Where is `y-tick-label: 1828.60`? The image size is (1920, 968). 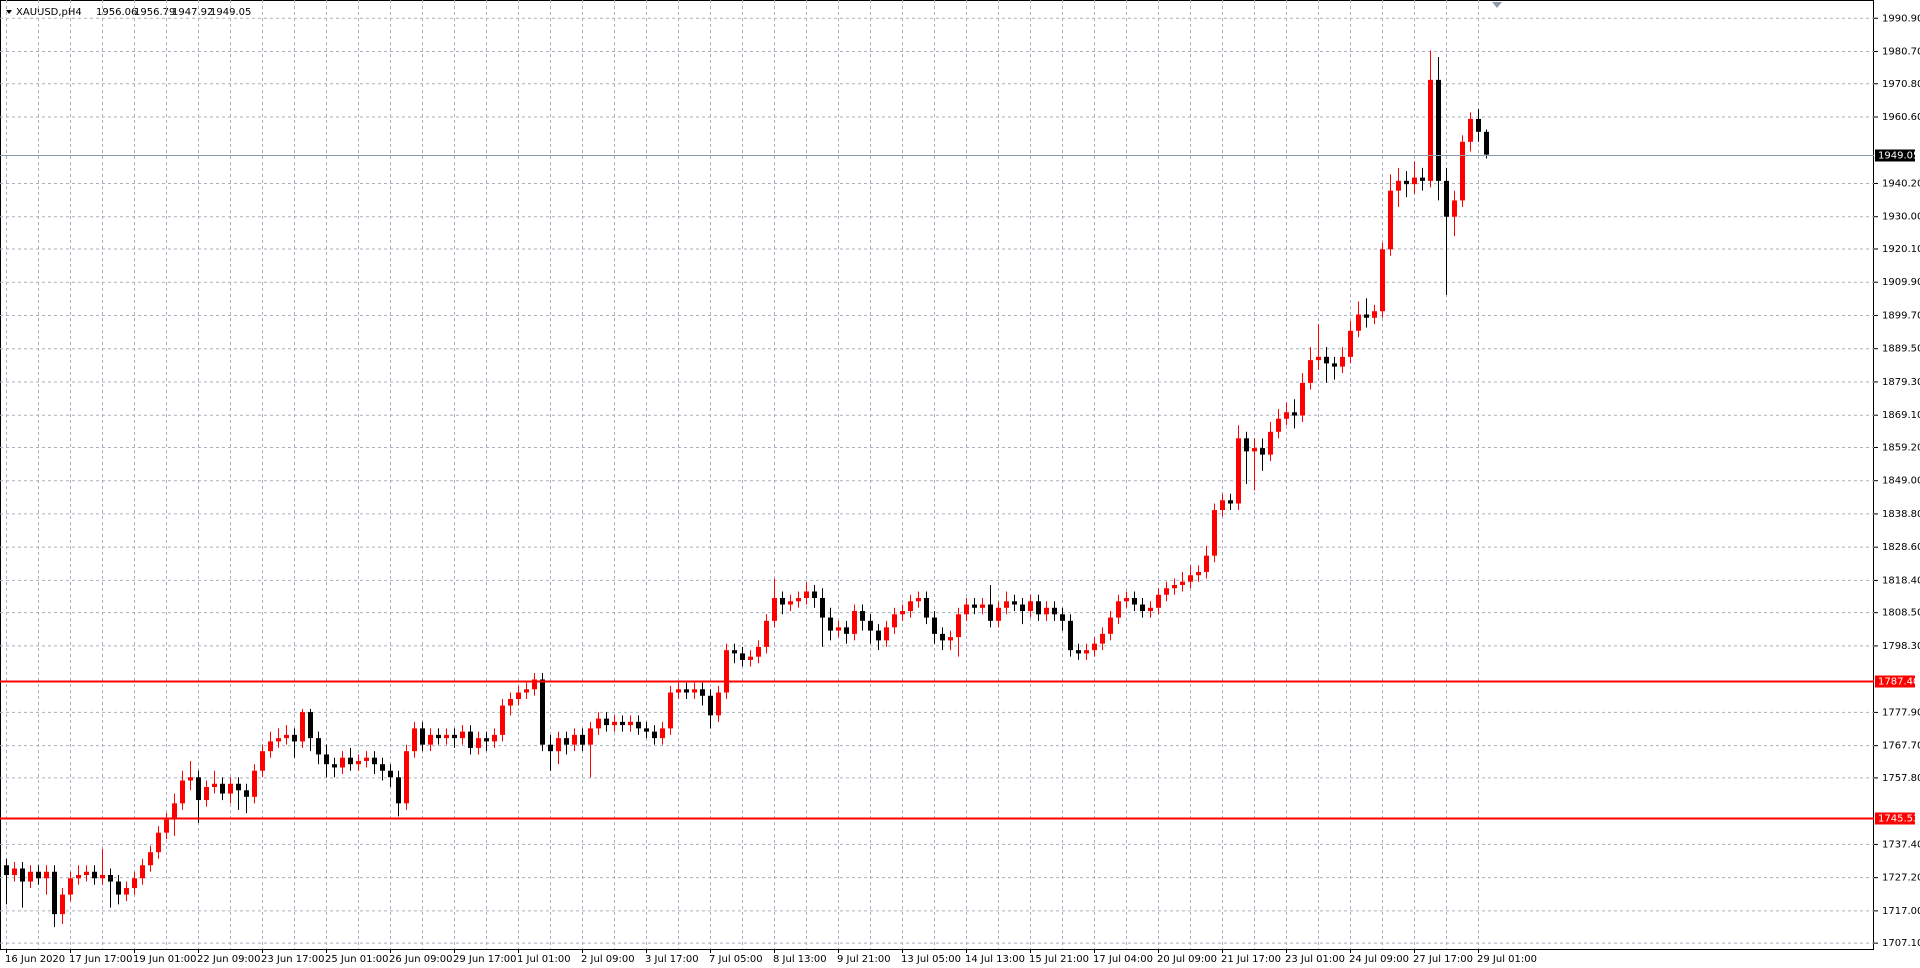
y-tick-label: 1828.60 is located at coordinates (1901, 547).